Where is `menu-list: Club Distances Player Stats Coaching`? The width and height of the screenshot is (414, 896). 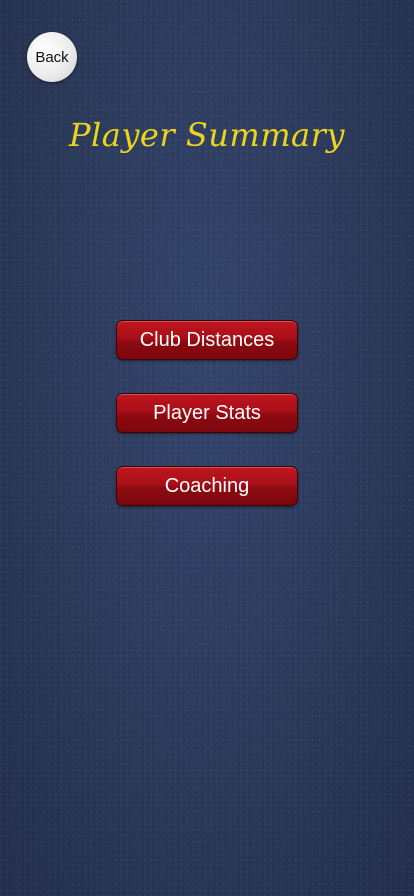 menu-list: Club Distances Player Stats Coaching is located at coordinates (207, 429).